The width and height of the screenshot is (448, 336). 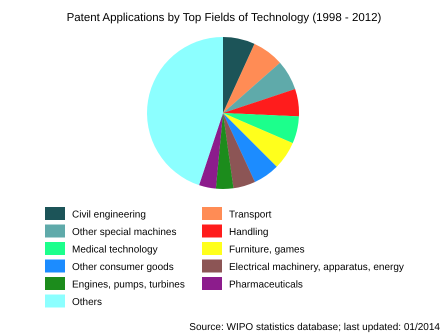 I want to click on legend-label: Electrical machinery, apparatus, energy, so click(x=316, y=267).